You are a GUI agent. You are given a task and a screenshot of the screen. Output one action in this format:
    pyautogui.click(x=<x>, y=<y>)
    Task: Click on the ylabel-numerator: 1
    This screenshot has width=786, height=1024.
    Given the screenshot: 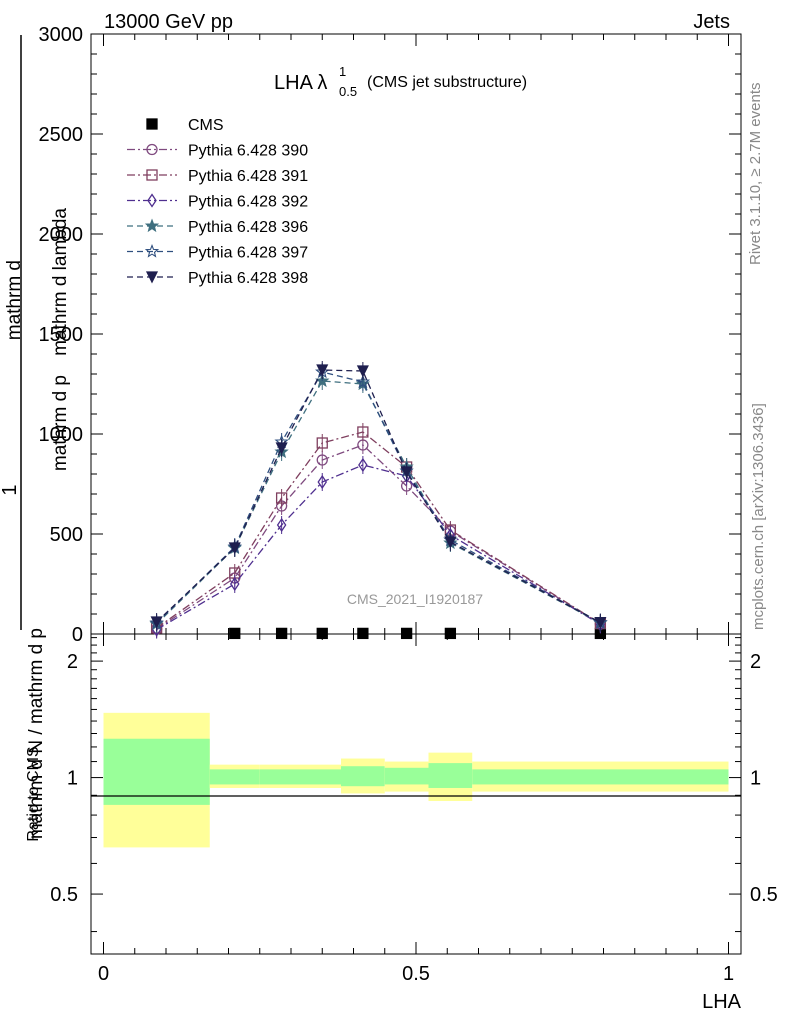 What is the action you would take?
    pyautogui.click(x=10, y=489)
    